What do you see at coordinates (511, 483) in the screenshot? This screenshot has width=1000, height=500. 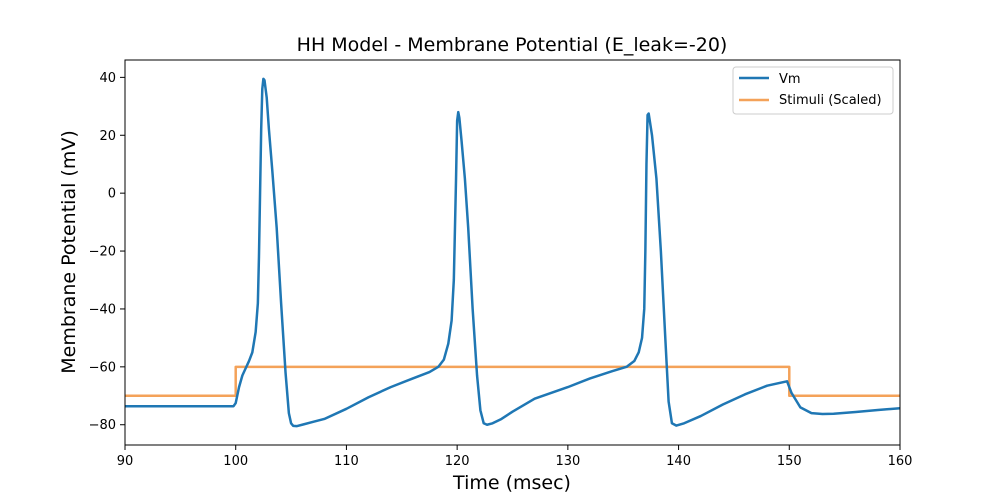 I see `x-axis-label: Time (msec)` at bounding box center [511, 483].